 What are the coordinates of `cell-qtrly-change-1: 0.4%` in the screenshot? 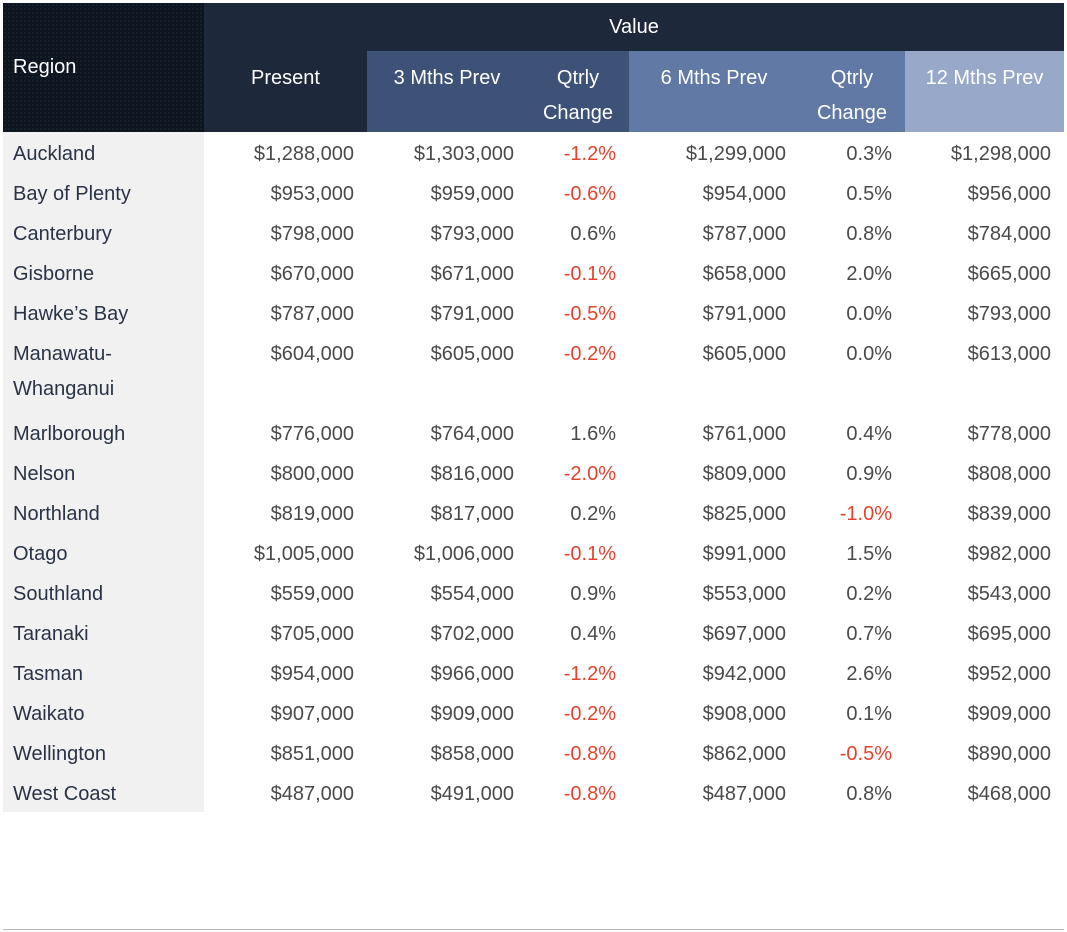 It's located at (593, 634).